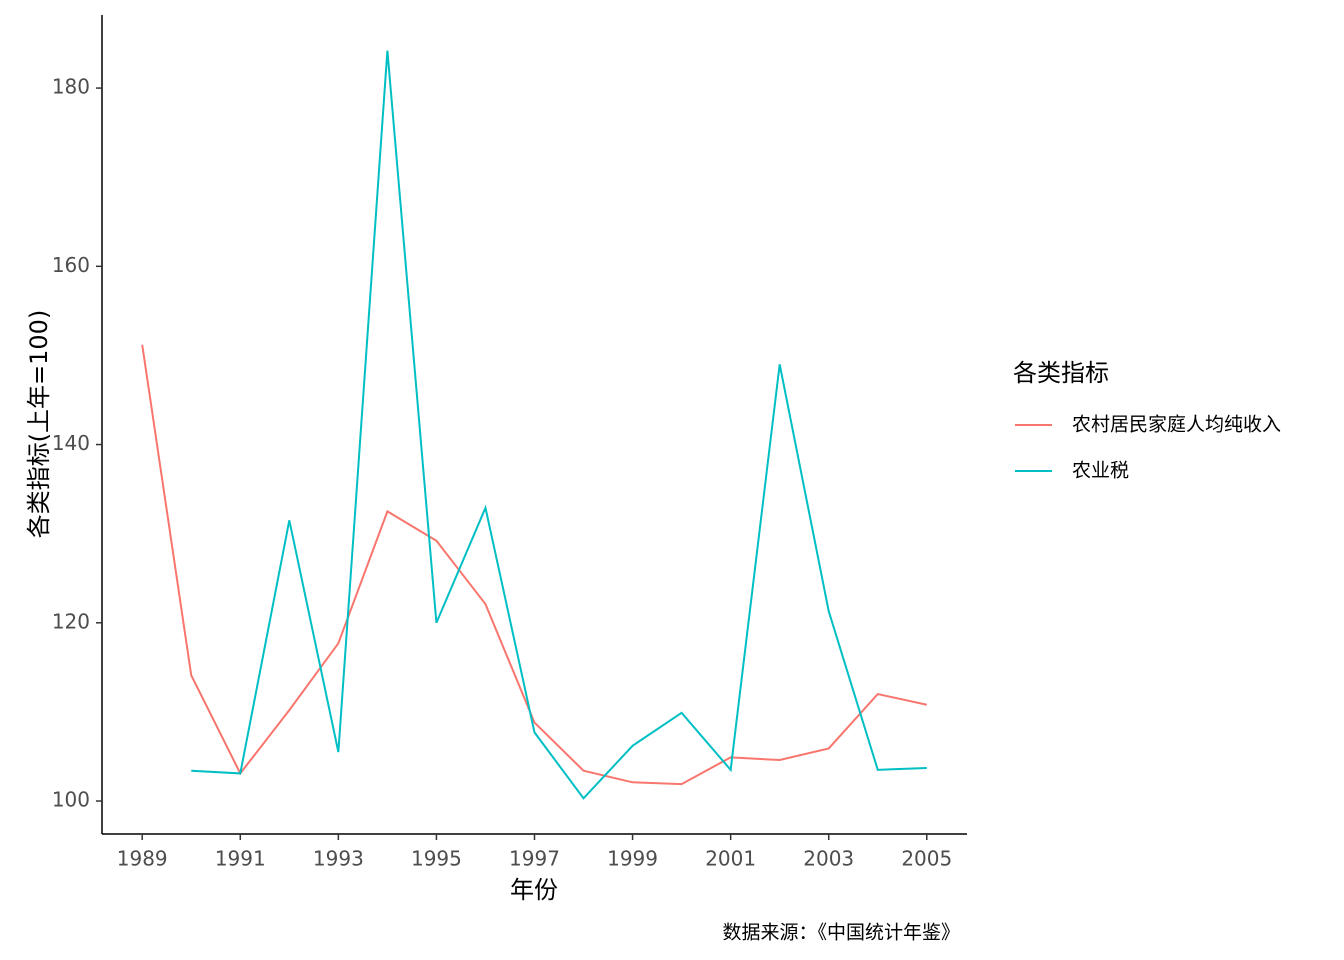 The width and height of the screenshot is (1344, 960). What do you see at coordinates (240, 859) in the screenshot?
I see `x-tick-label: 1991` at bounding box center [240, 859].